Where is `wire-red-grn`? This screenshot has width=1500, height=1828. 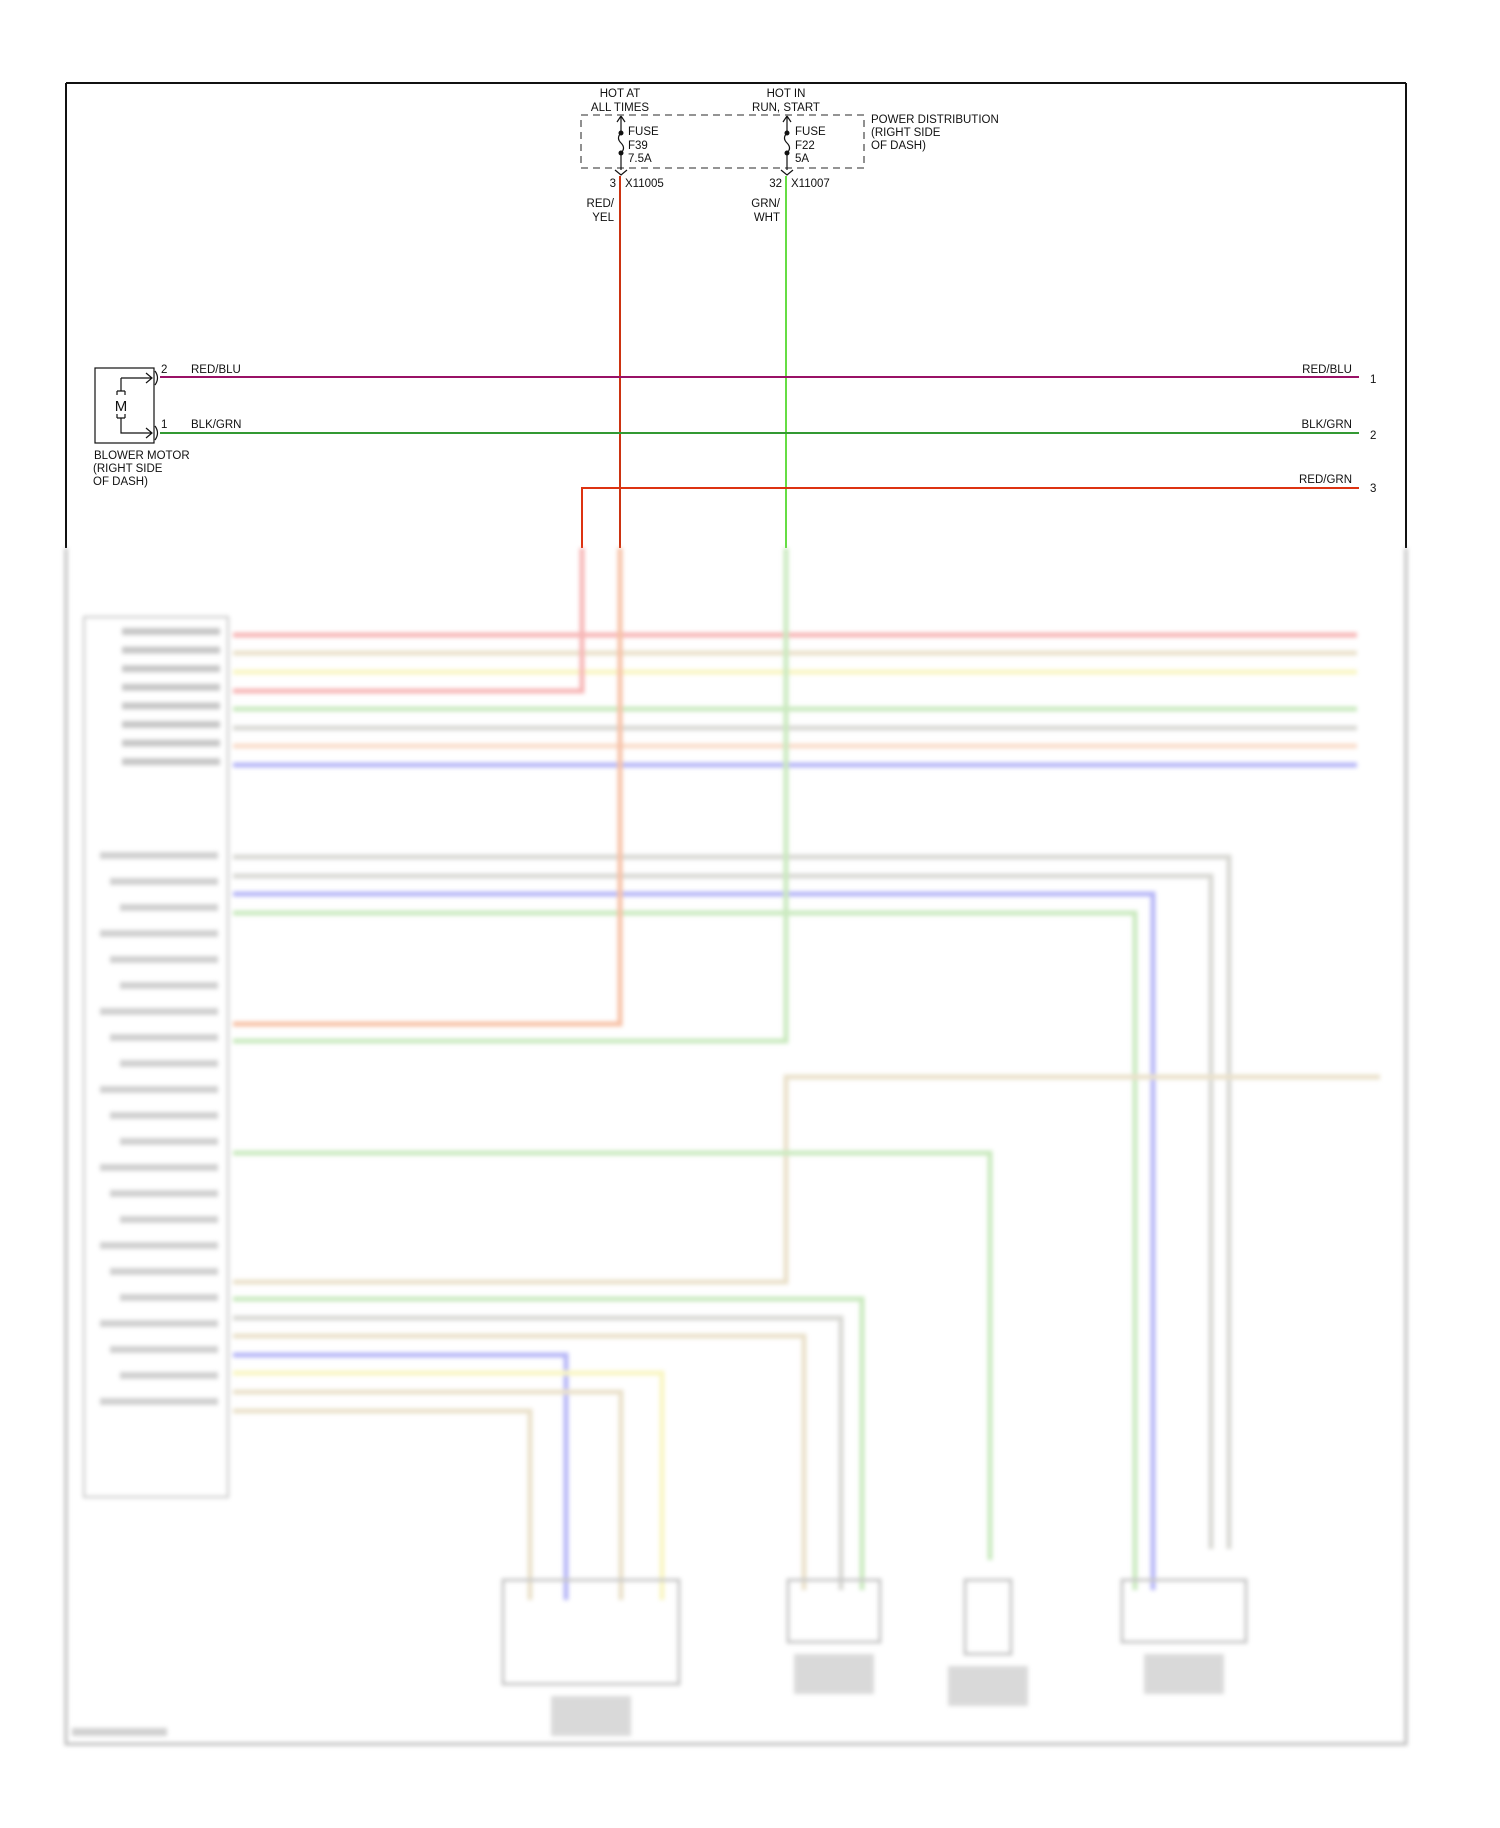 wire-red-grn is located at coordinates (970, 517).